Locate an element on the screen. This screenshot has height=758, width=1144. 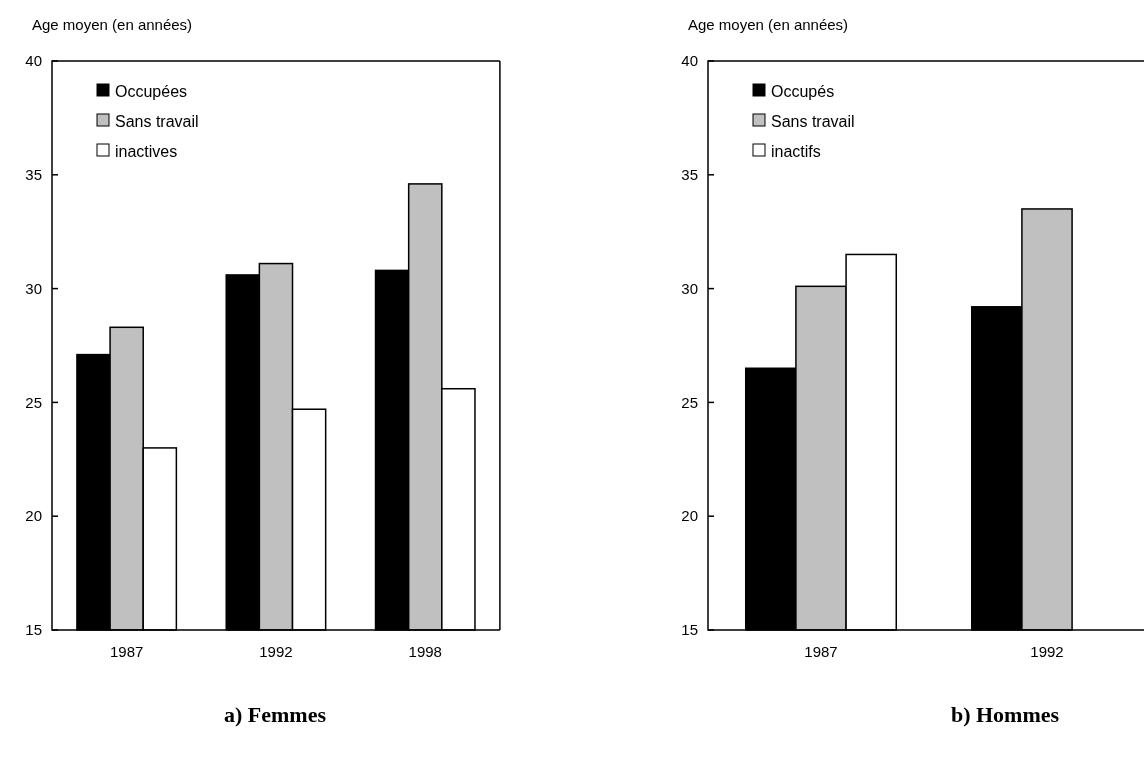
legend-label: inactives is located at coordinates (146, 151).